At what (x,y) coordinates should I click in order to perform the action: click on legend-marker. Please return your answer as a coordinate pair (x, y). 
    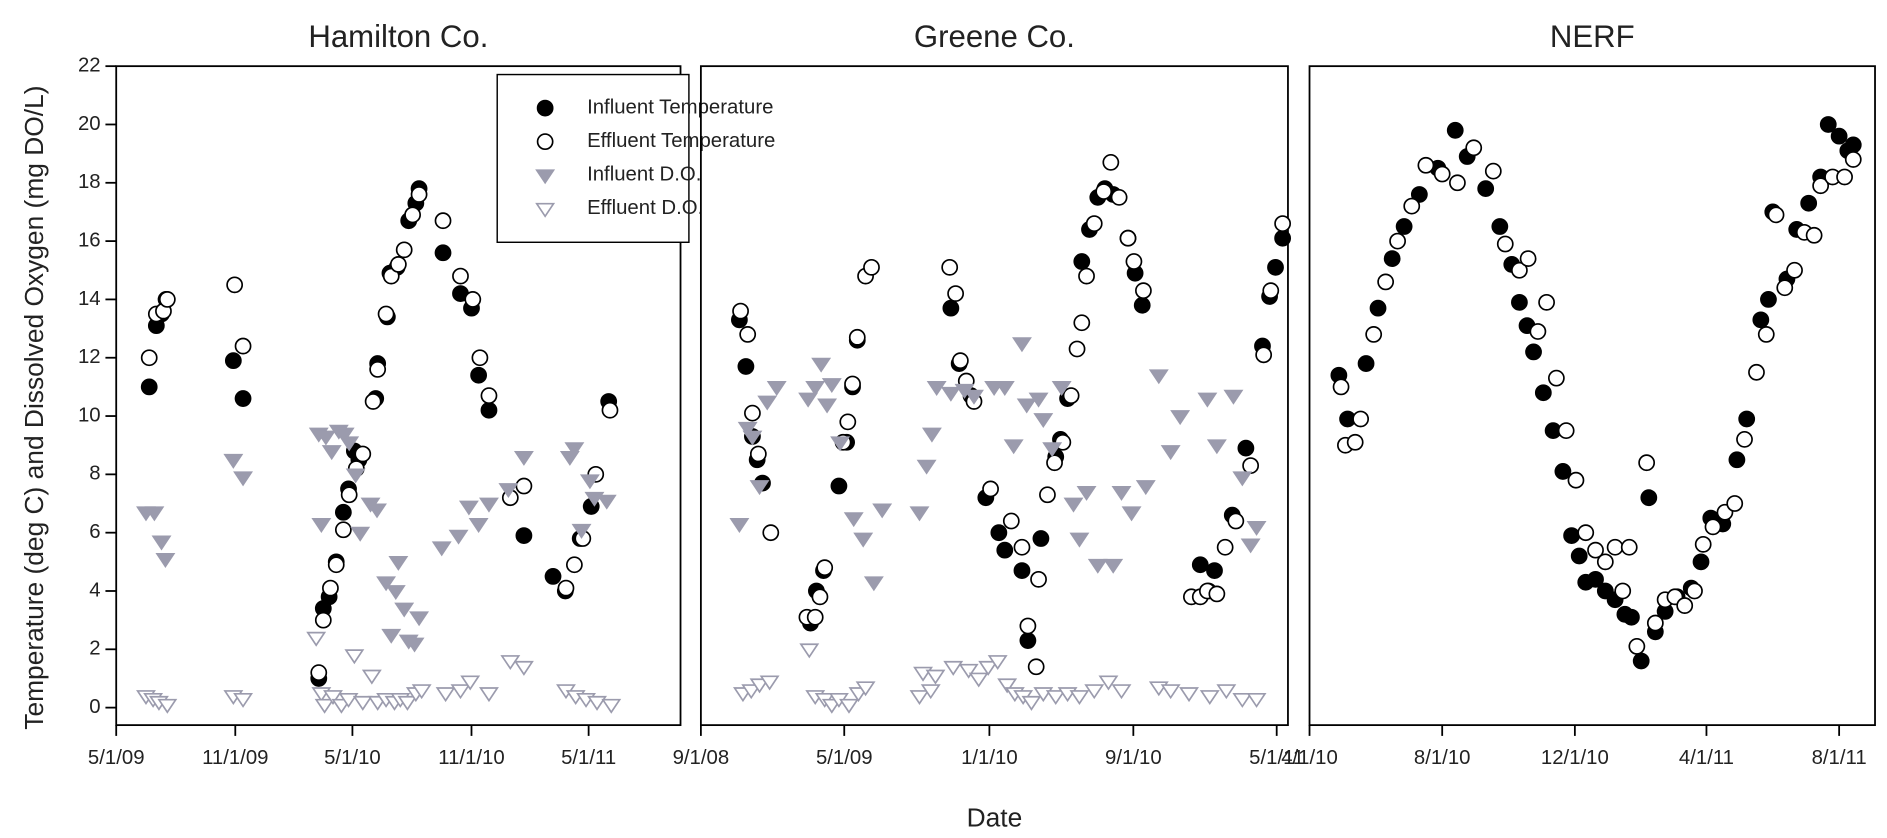
    Looking at the image, I should click on (545, 108).